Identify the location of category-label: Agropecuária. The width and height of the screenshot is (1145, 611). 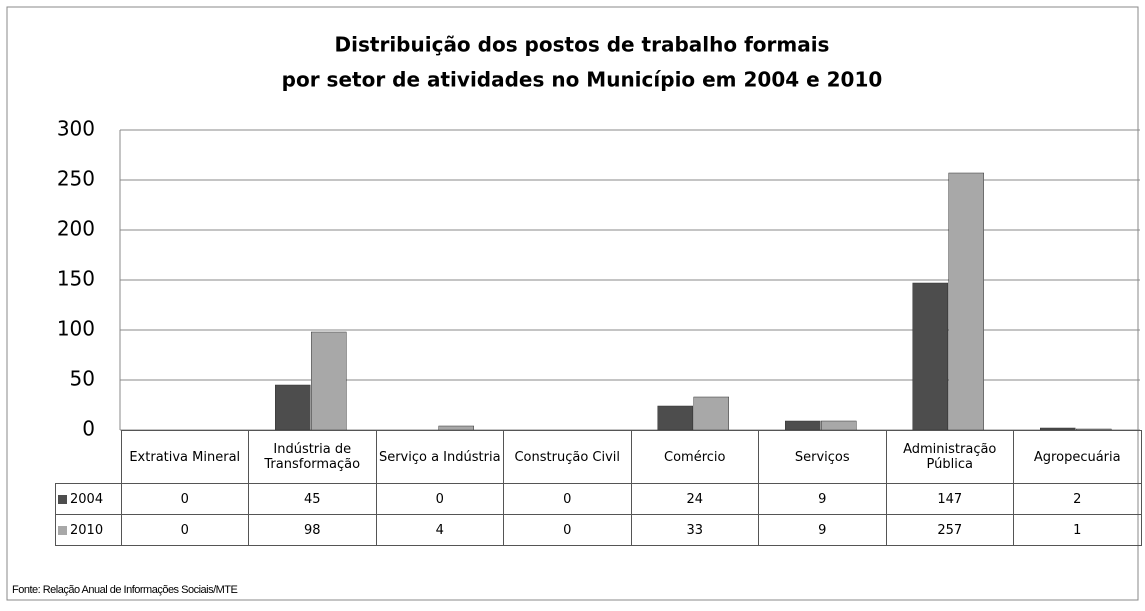
(1077, 457).